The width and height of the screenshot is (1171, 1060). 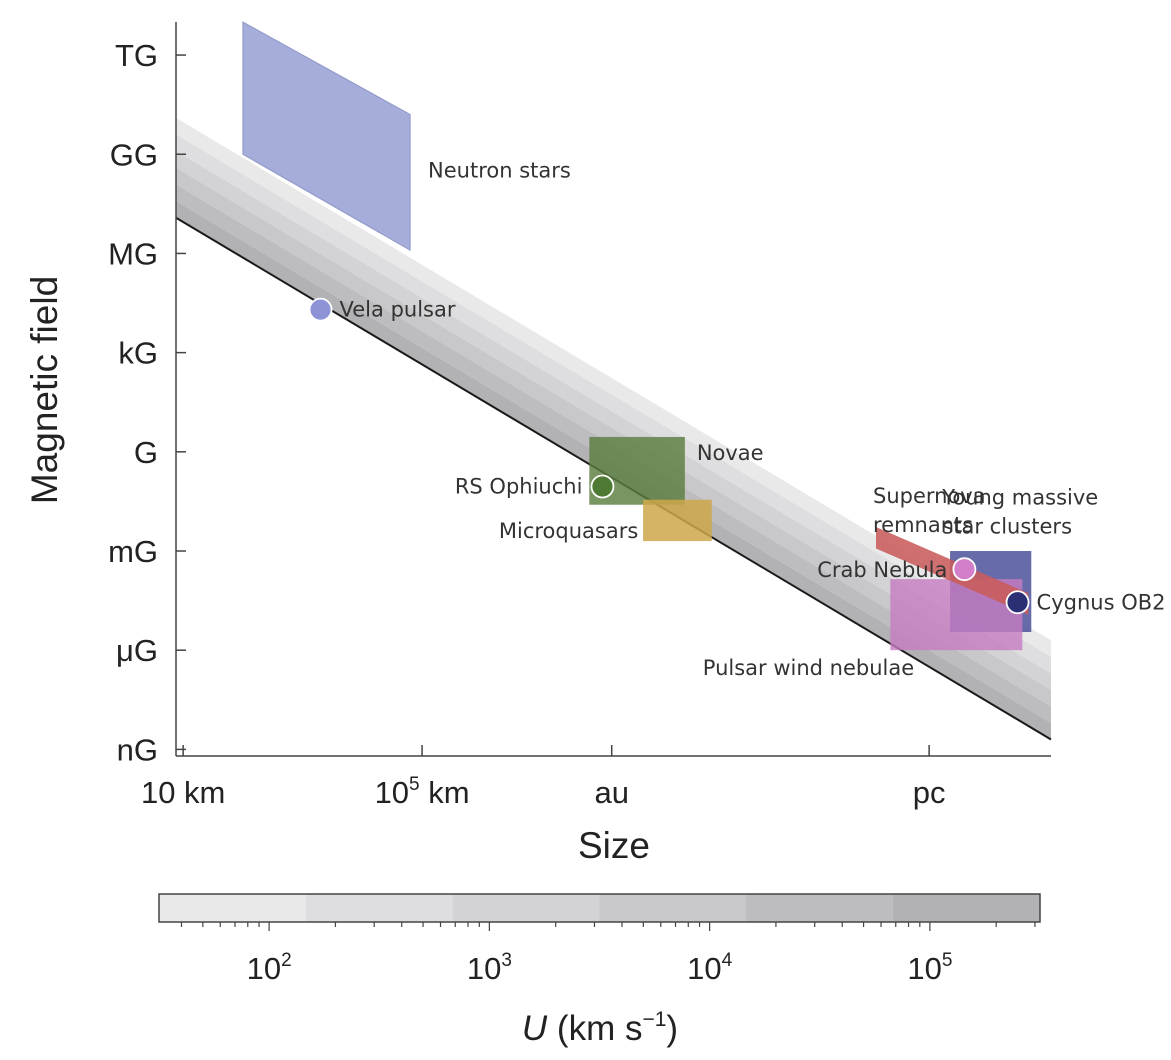 I want to click on x-tick-label: au, so click(x=611, y=792).